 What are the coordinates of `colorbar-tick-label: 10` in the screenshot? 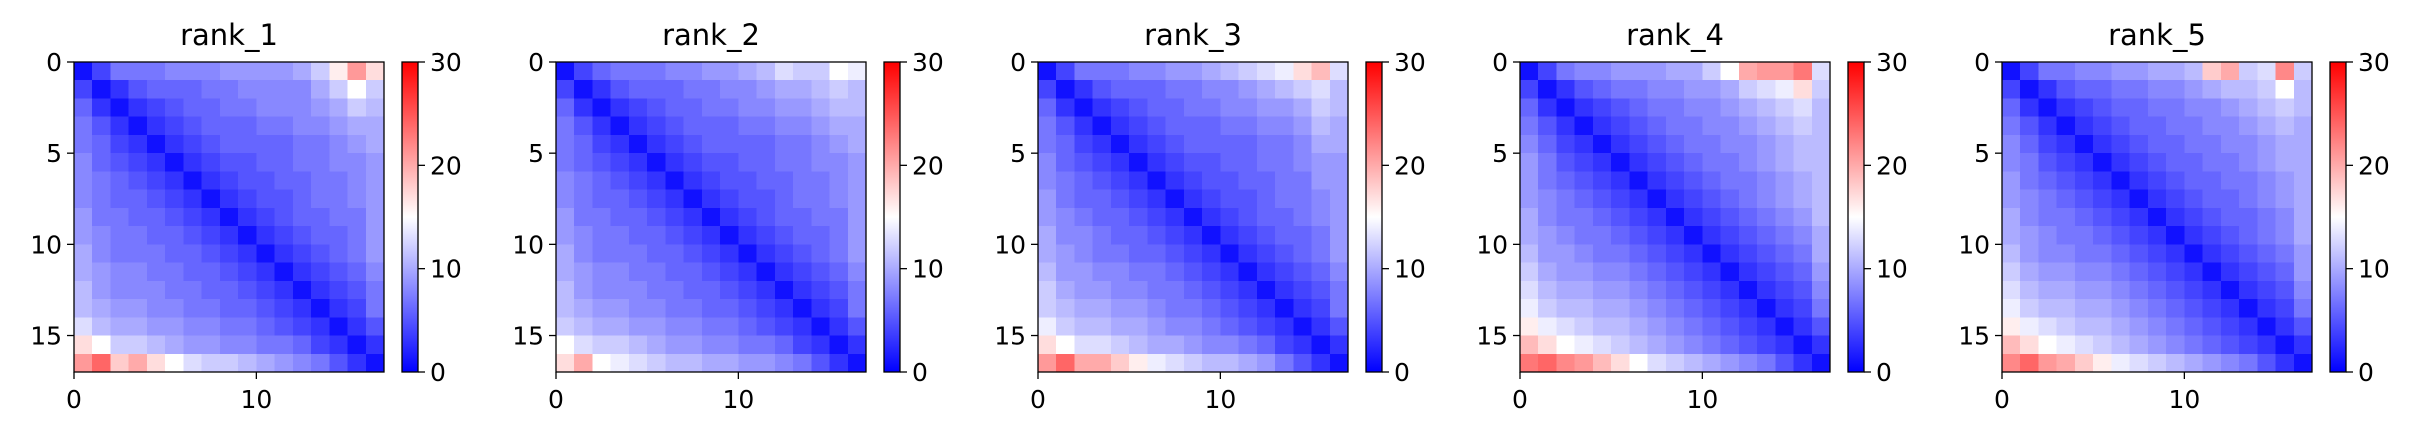 It's located at (928, 269).